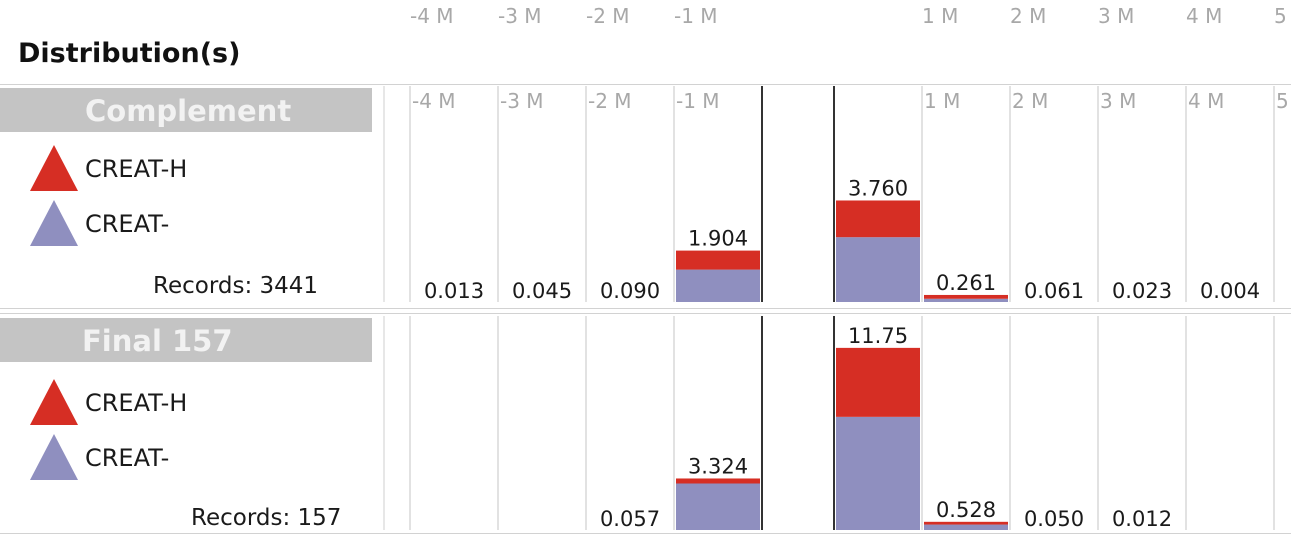 This screenshot has width=1291, height=537. Describe the element at coordinates (1142, 291) in the screenshot. I see `data-label: 0.023` at that location.